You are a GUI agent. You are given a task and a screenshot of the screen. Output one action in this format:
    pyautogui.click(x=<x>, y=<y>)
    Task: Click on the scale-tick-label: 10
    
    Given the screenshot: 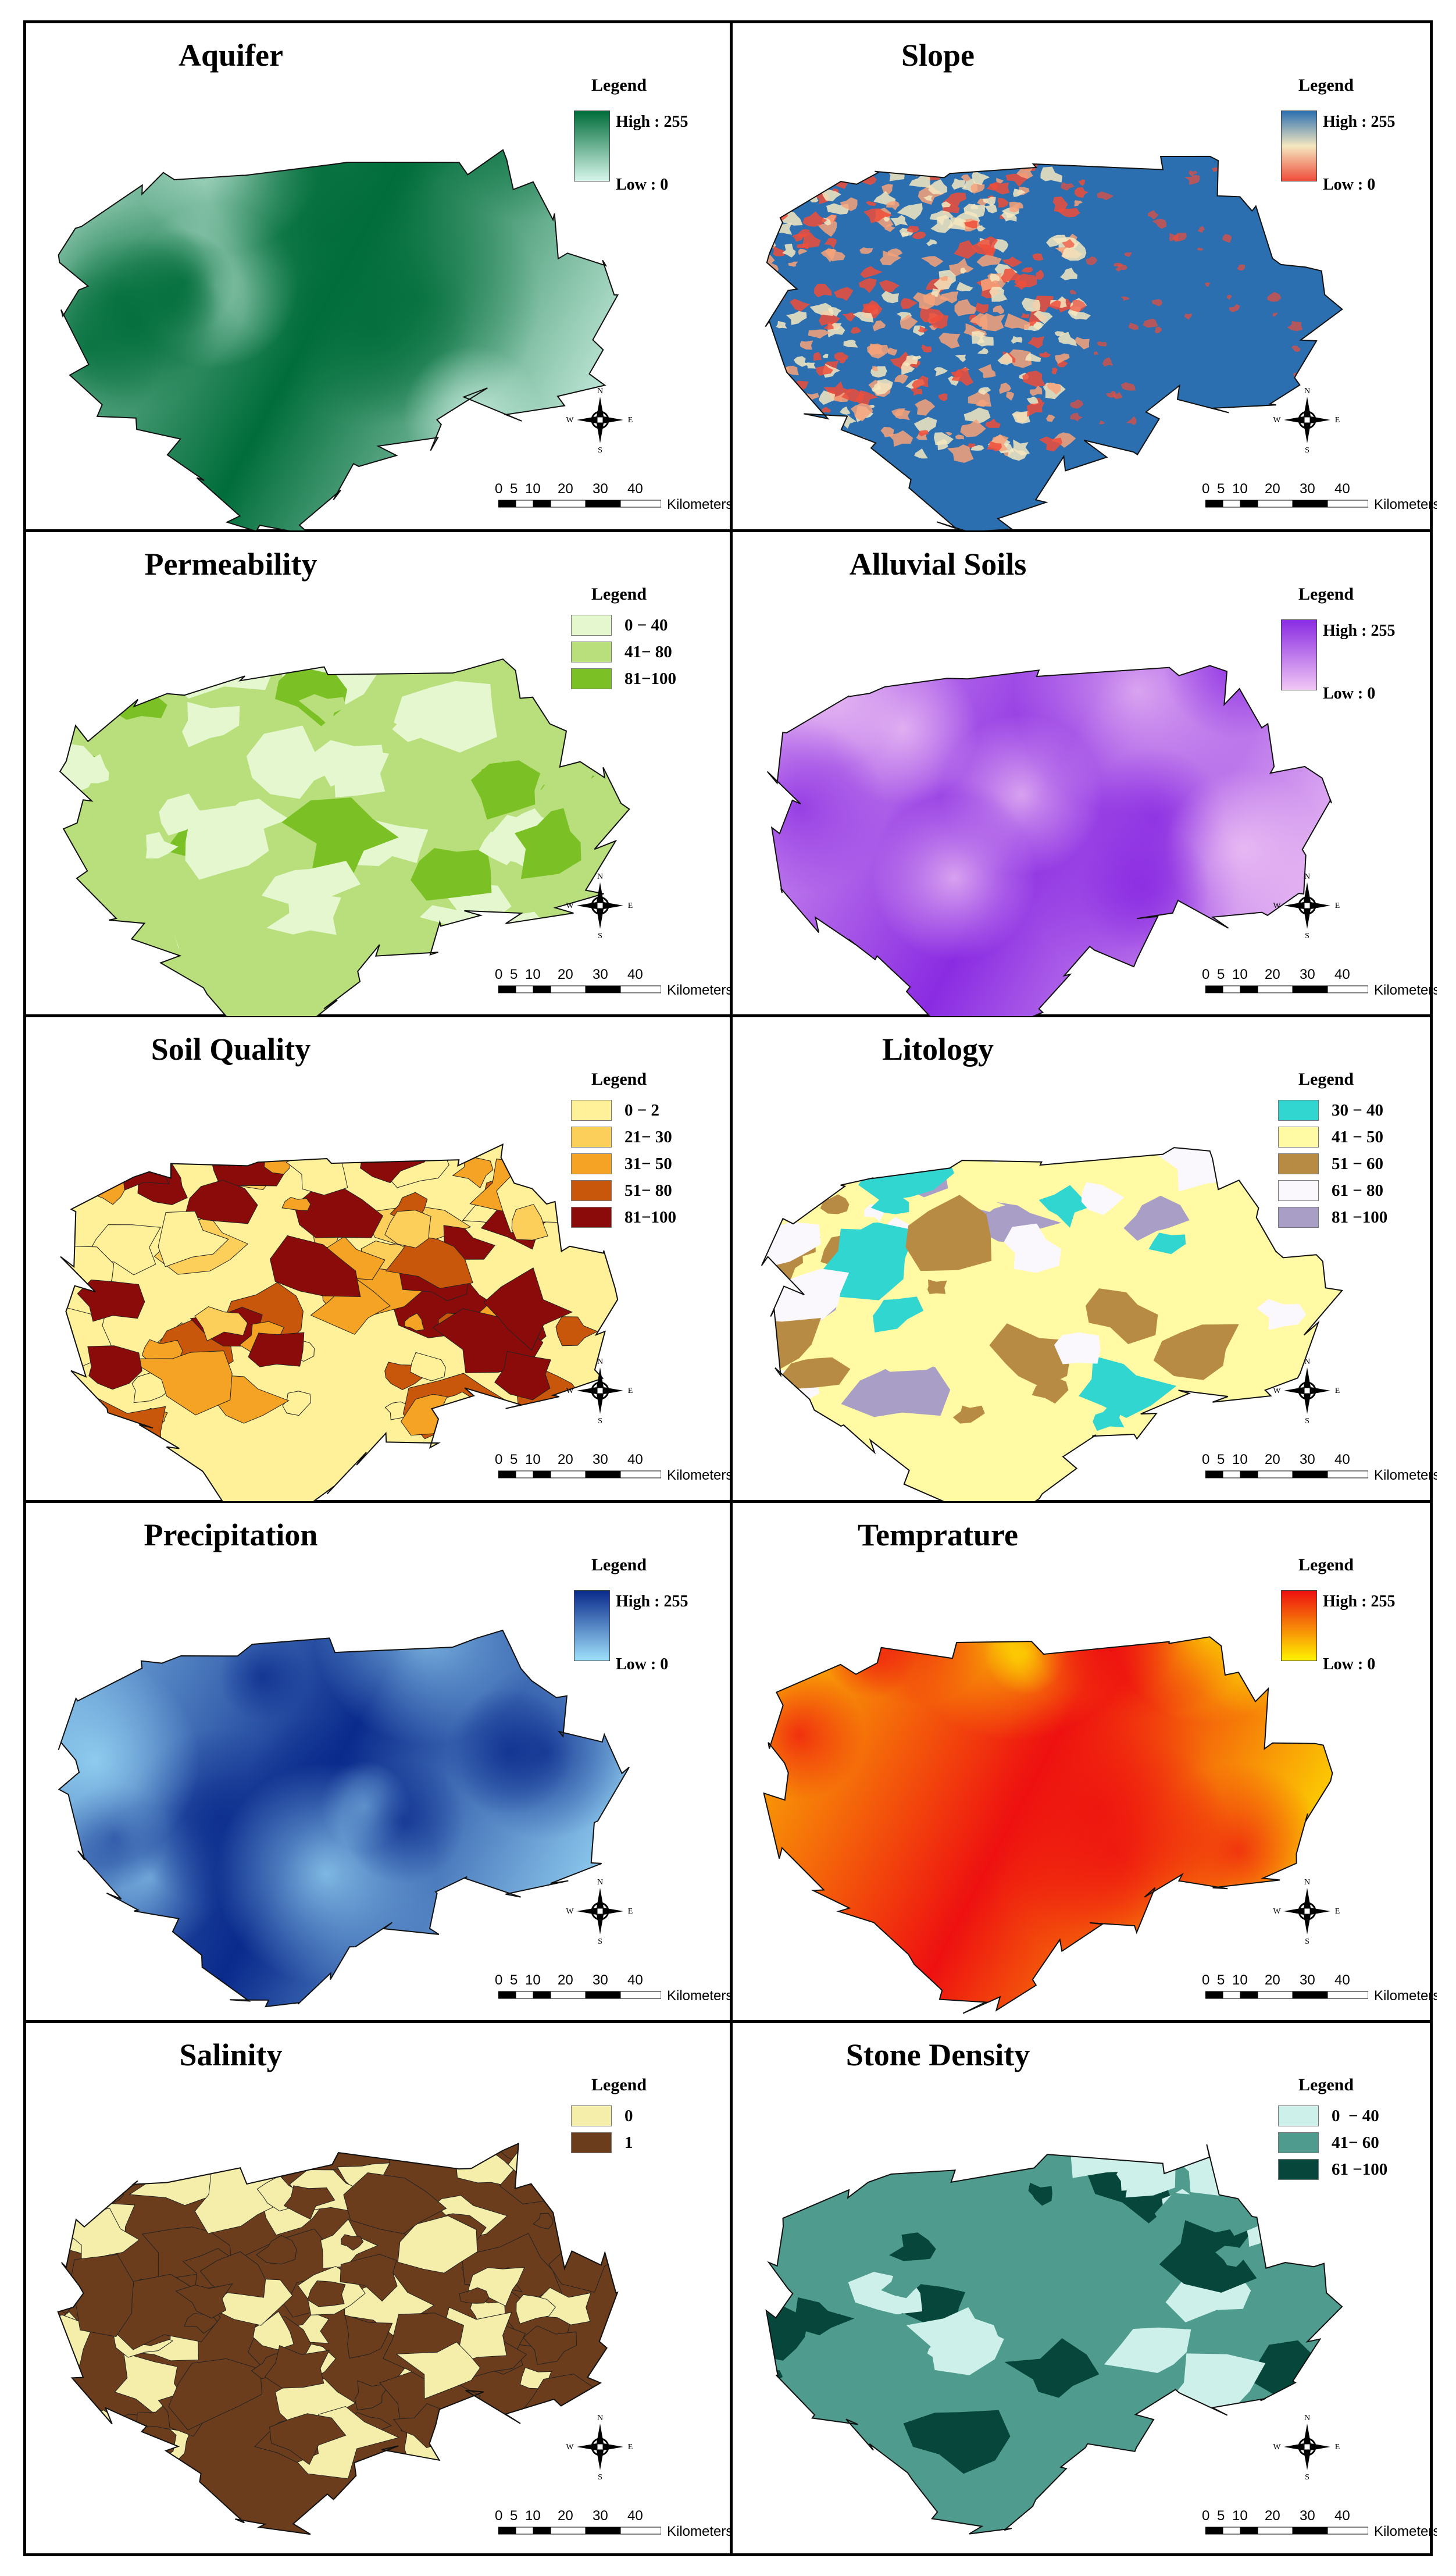 What is the action you would take?
    pyautogui.click(x=533, y=2516)
    